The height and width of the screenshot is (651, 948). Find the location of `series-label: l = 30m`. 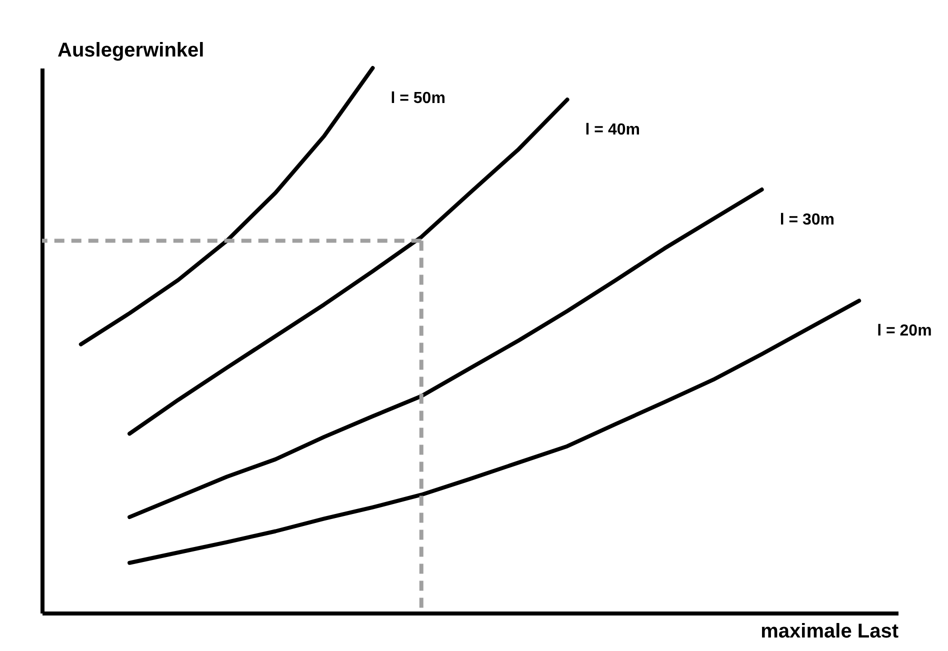

series-label: l = 30m is located at coordinates (807, 220).